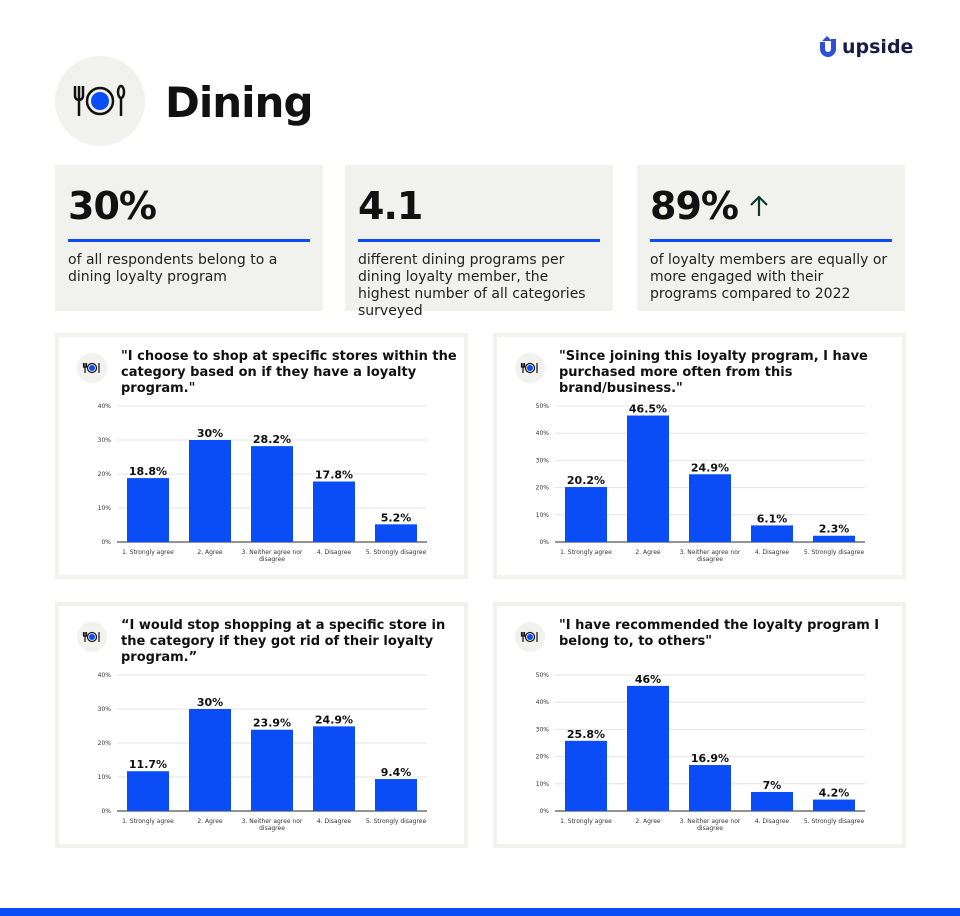  I want to click on data-label: 16.9%, so click(710, 758).